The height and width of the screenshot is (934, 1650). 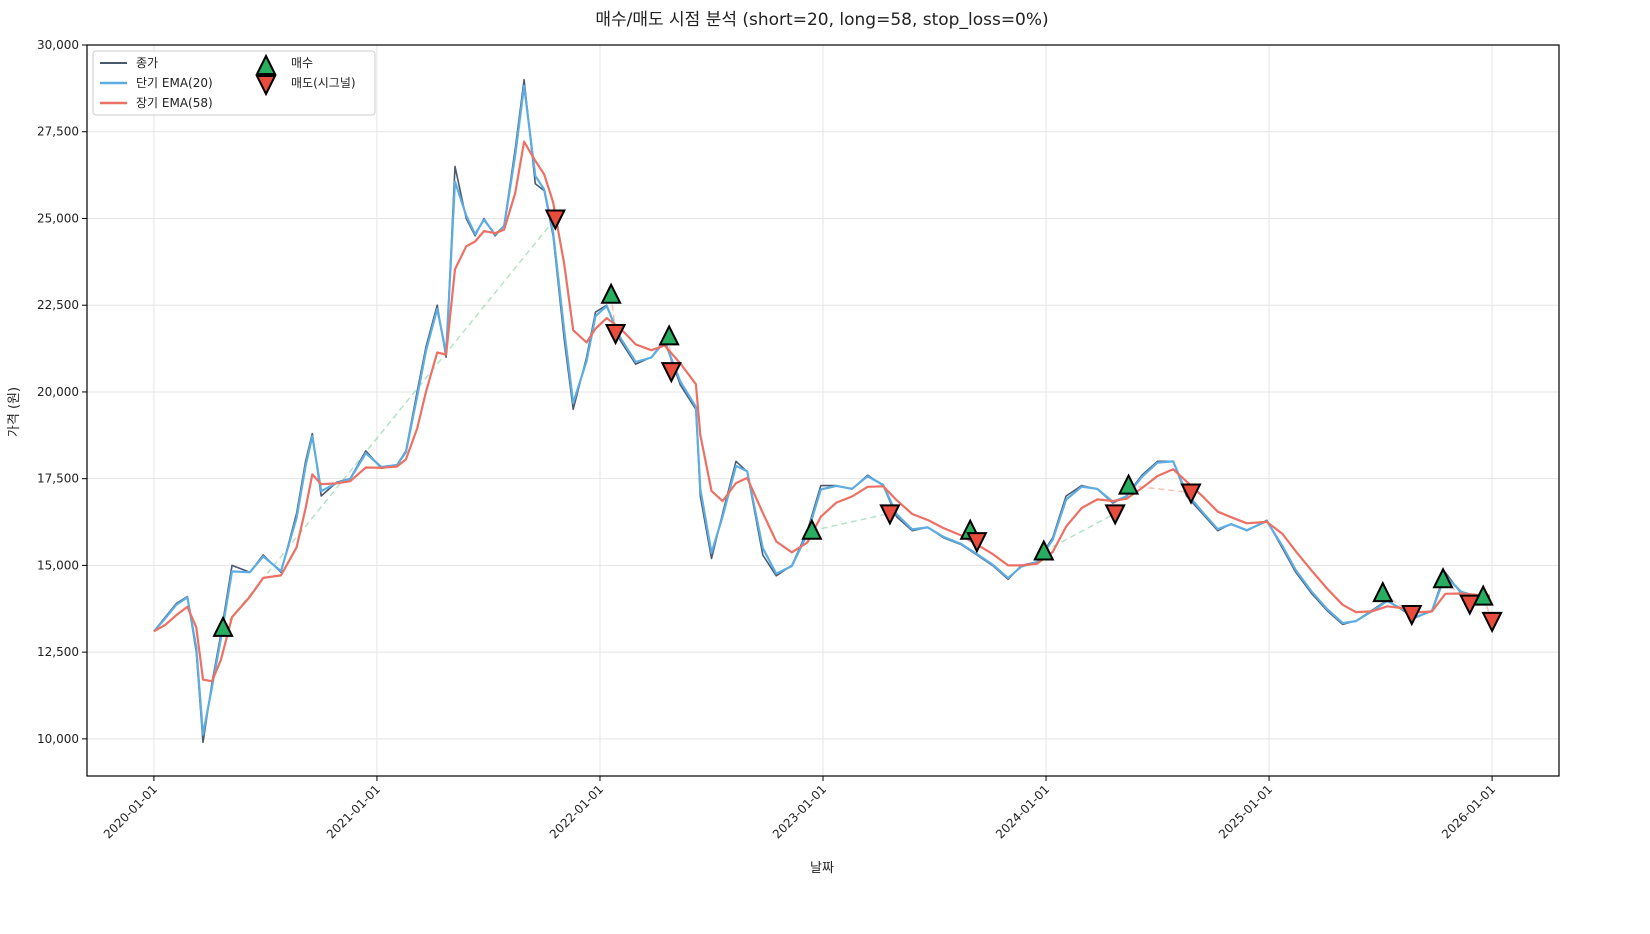 I want to click on legend-close: 종가, so click(x=147, y=63).